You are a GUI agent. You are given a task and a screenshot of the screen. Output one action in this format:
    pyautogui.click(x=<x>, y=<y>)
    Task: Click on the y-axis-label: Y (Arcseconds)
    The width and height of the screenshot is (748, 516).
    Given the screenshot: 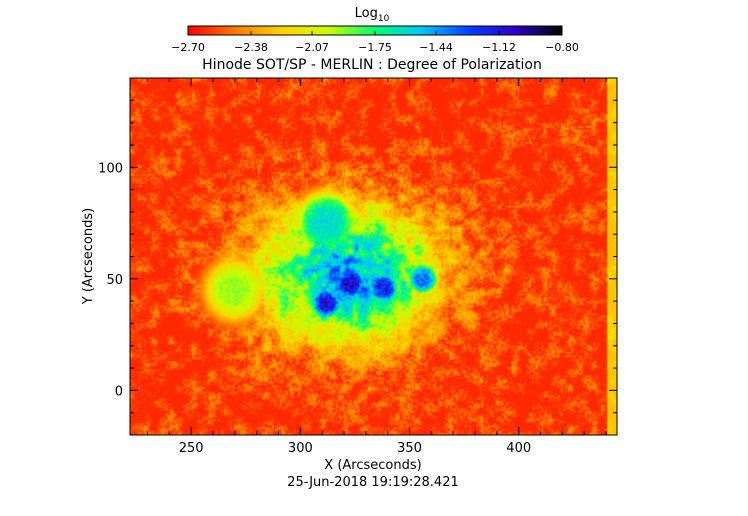 What is the action you would take?
    pyautogui.click(x=88, y=256)
    